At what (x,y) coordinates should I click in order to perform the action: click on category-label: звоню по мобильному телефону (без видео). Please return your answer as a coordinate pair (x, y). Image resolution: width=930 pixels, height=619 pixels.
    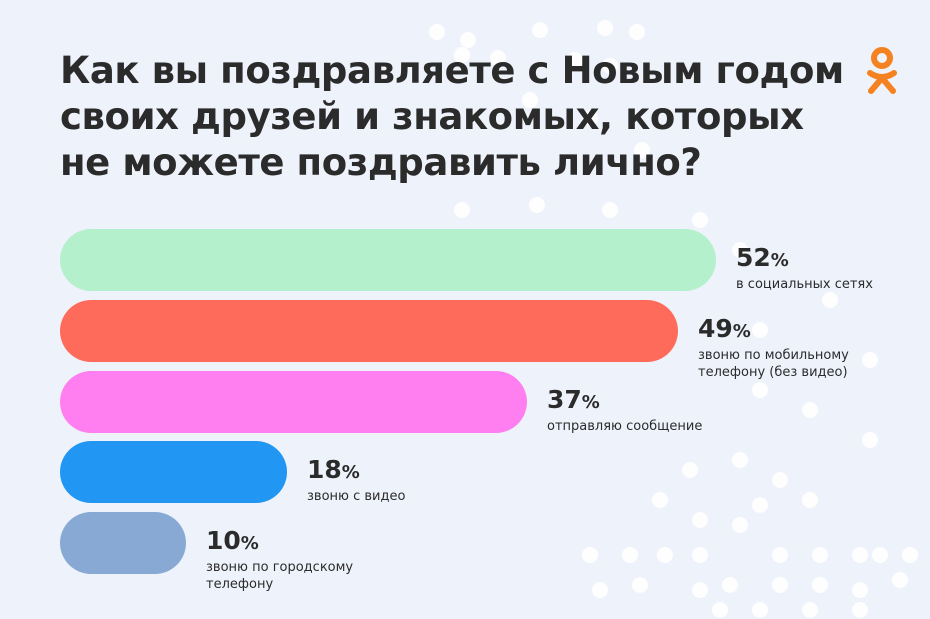
    Looking at the image, I should click on (798, 364).